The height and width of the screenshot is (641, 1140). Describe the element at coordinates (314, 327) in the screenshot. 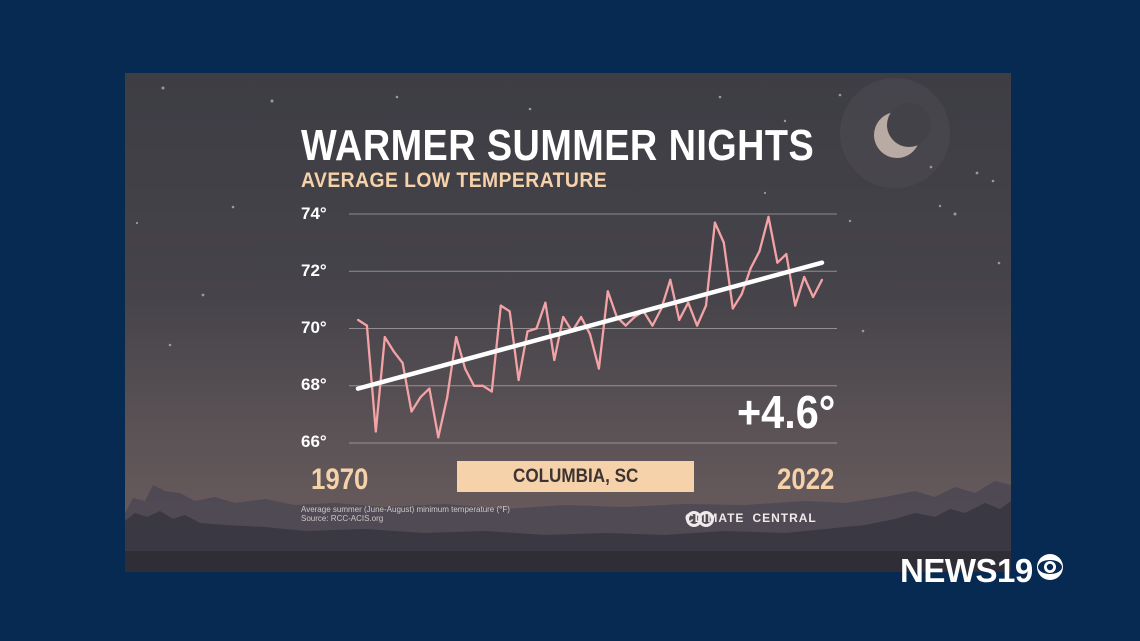

I see `y-tick-label: 70°` at that location.